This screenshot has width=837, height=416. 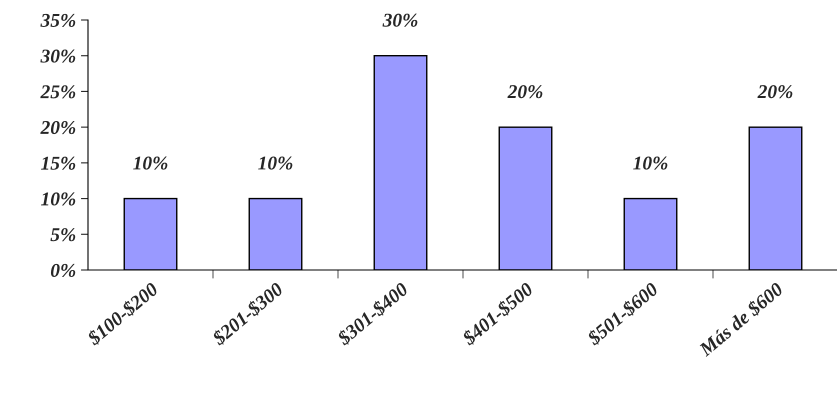 What do you see at coordinates (58, 20) in the screenshot?
I see `y-tick-label: 35%` at bounding box center [58, 20].